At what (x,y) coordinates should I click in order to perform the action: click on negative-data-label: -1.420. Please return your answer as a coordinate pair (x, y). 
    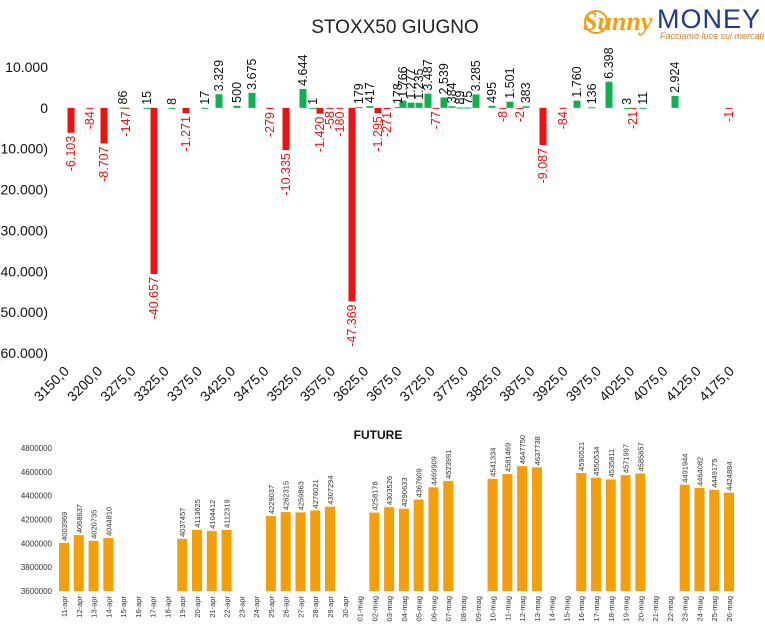
    Looking at the image, I should click on (320, 134).